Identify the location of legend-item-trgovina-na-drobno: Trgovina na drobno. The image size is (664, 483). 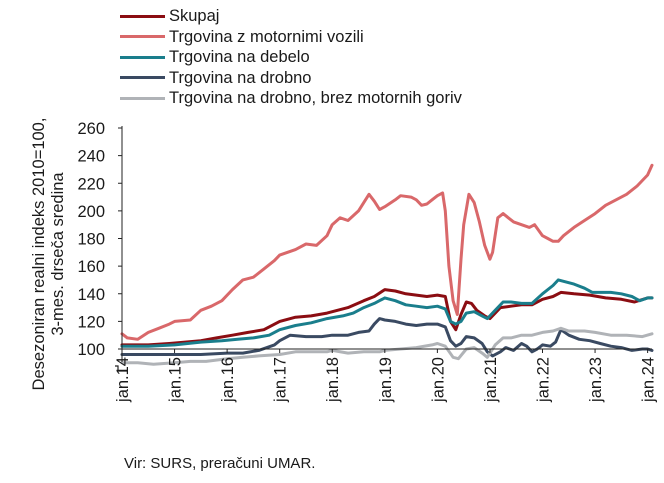
(291, 78).